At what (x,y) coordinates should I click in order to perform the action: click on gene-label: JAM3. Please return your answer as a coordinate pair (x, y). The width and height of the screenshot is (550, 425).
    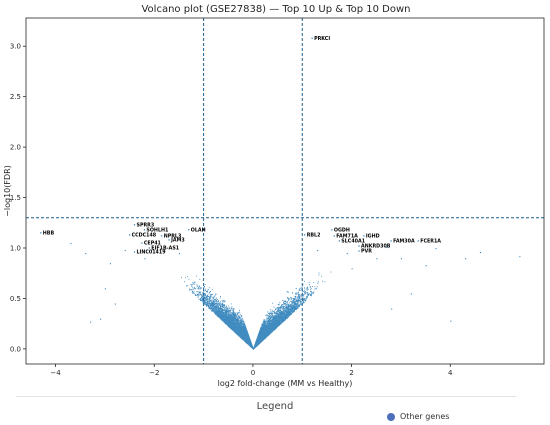
    Looking at the image, I should click on (177, 241).